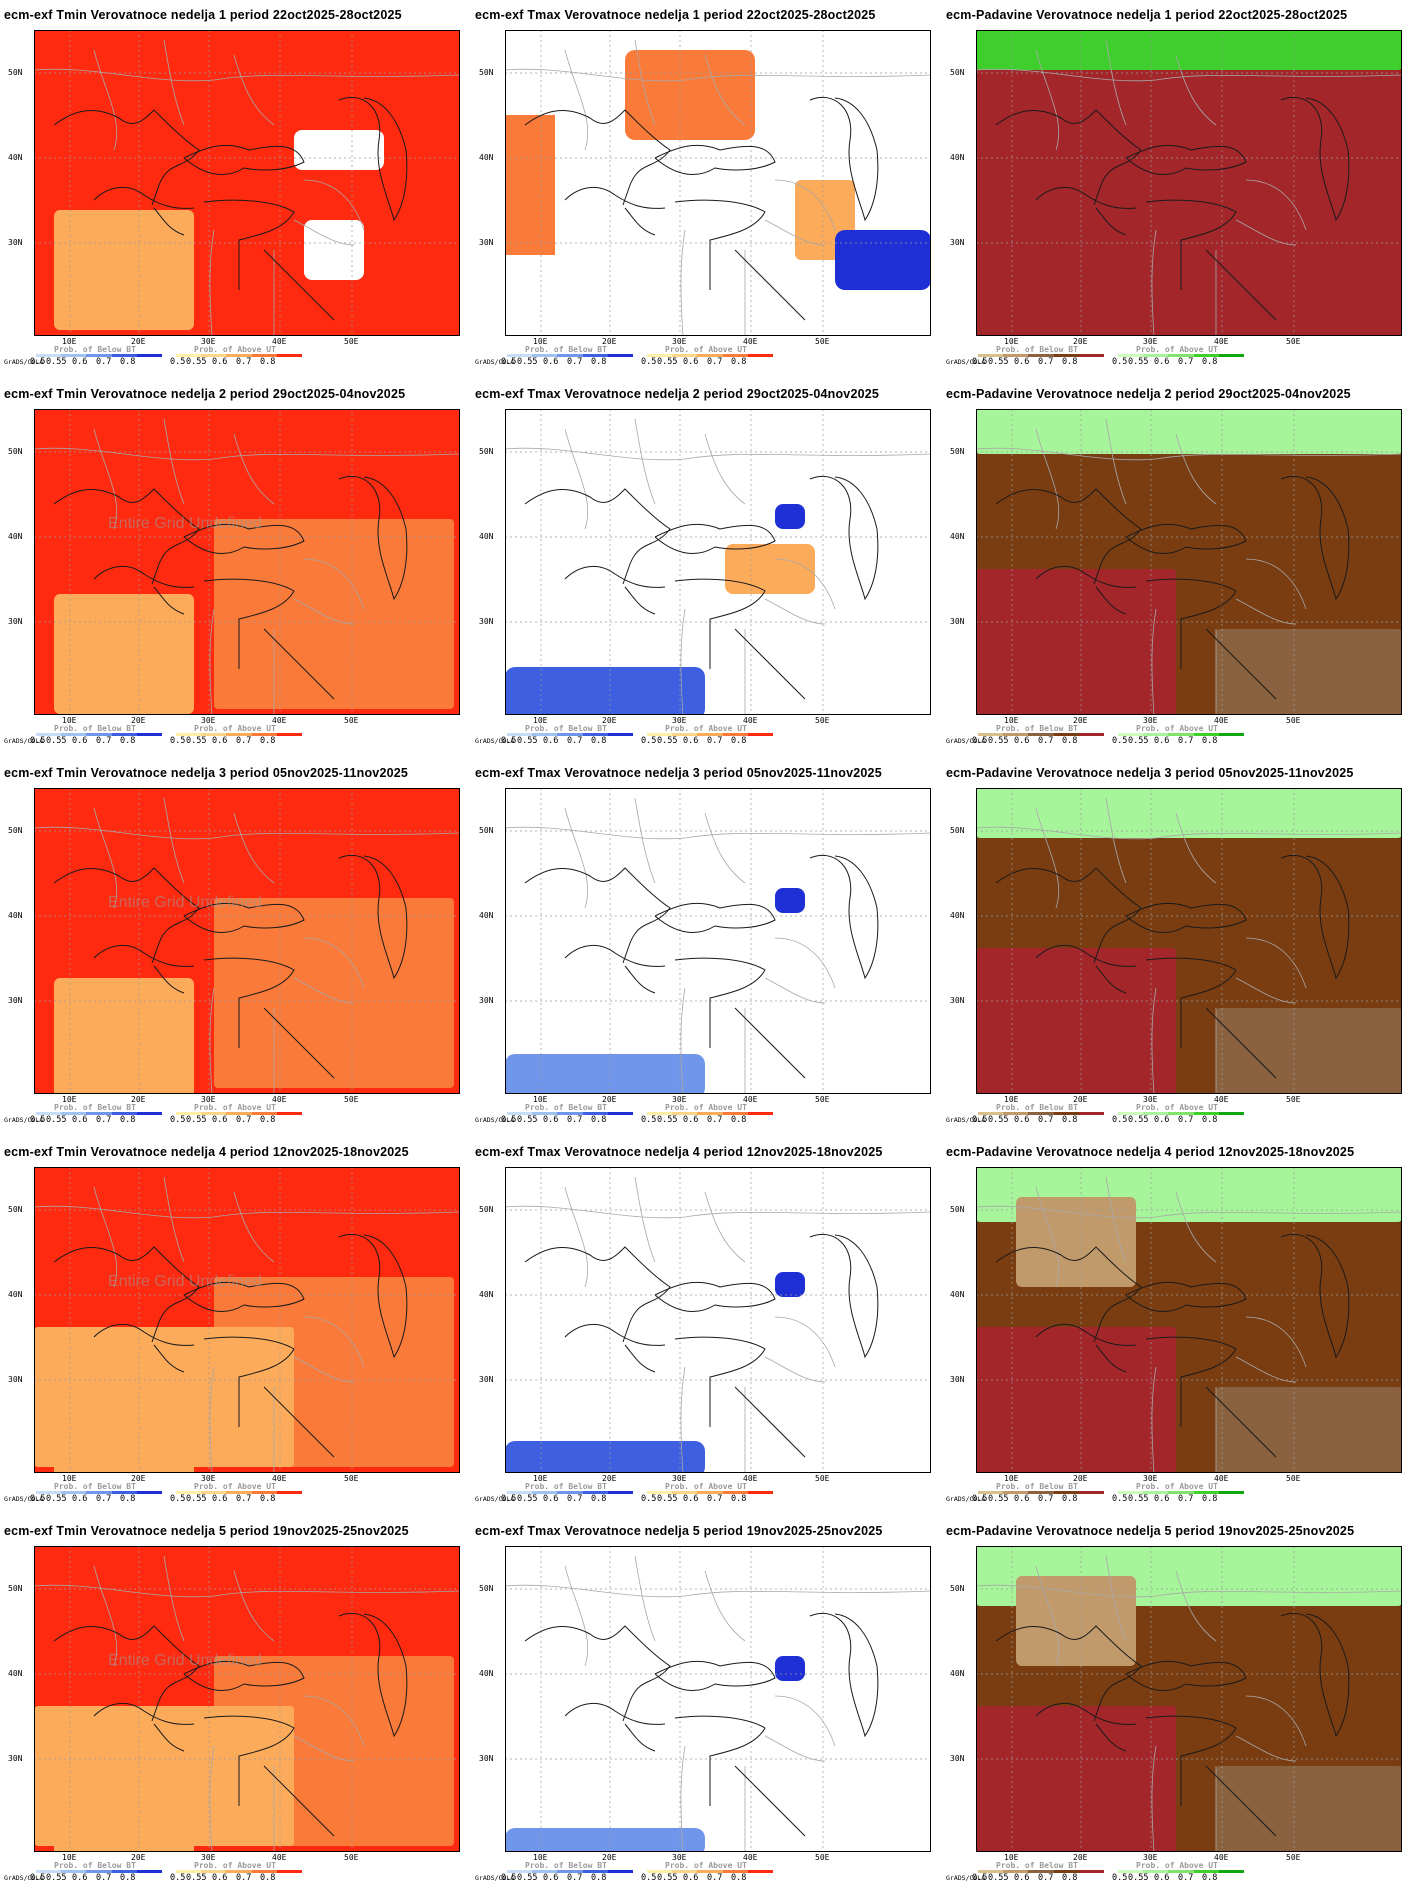 The width and height of the screenshot is (1413, 1895). What do you see at coordinates (247, 941) in the screenshot?
I see `map-frame` at bounding box center [247, 941].